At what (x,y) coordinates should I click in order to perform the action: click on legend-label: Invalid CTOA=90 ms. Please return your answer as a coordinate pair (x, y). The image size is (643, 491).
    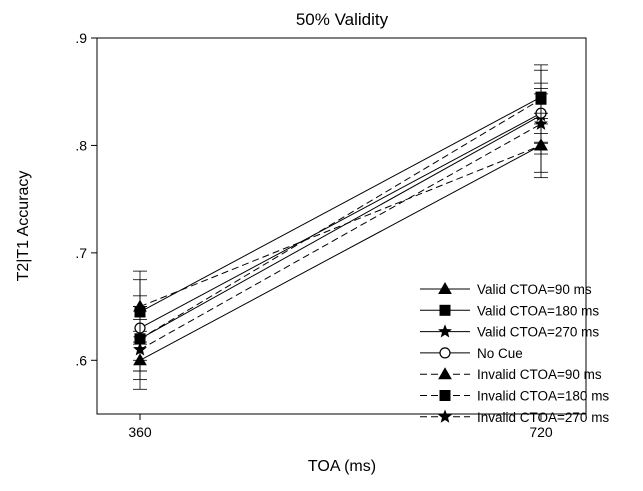
    Looking at the image, I should click on (539, 374).